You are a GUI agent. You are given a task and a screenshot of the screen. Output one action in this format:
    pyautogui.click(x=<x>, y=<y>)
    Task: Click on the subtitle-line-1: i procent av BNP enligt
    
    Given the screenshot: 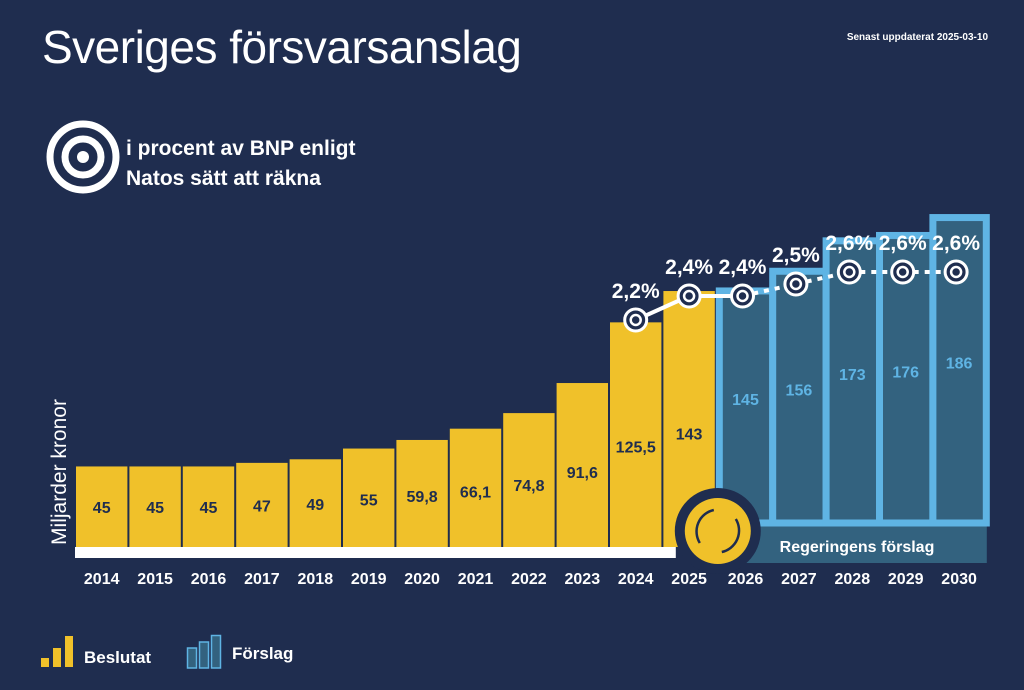 What is the action you would take?
    pyautogui.click(x=241, y=148)
    